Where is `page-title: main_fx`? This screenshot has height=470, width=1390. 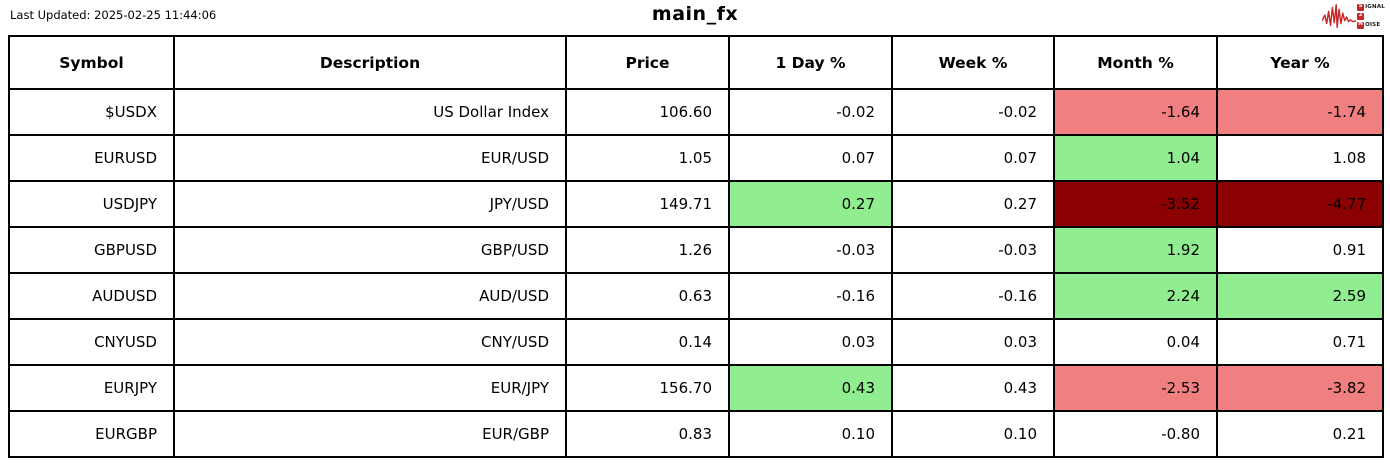
page-title: main_fx is located at coordinates (695, 14).